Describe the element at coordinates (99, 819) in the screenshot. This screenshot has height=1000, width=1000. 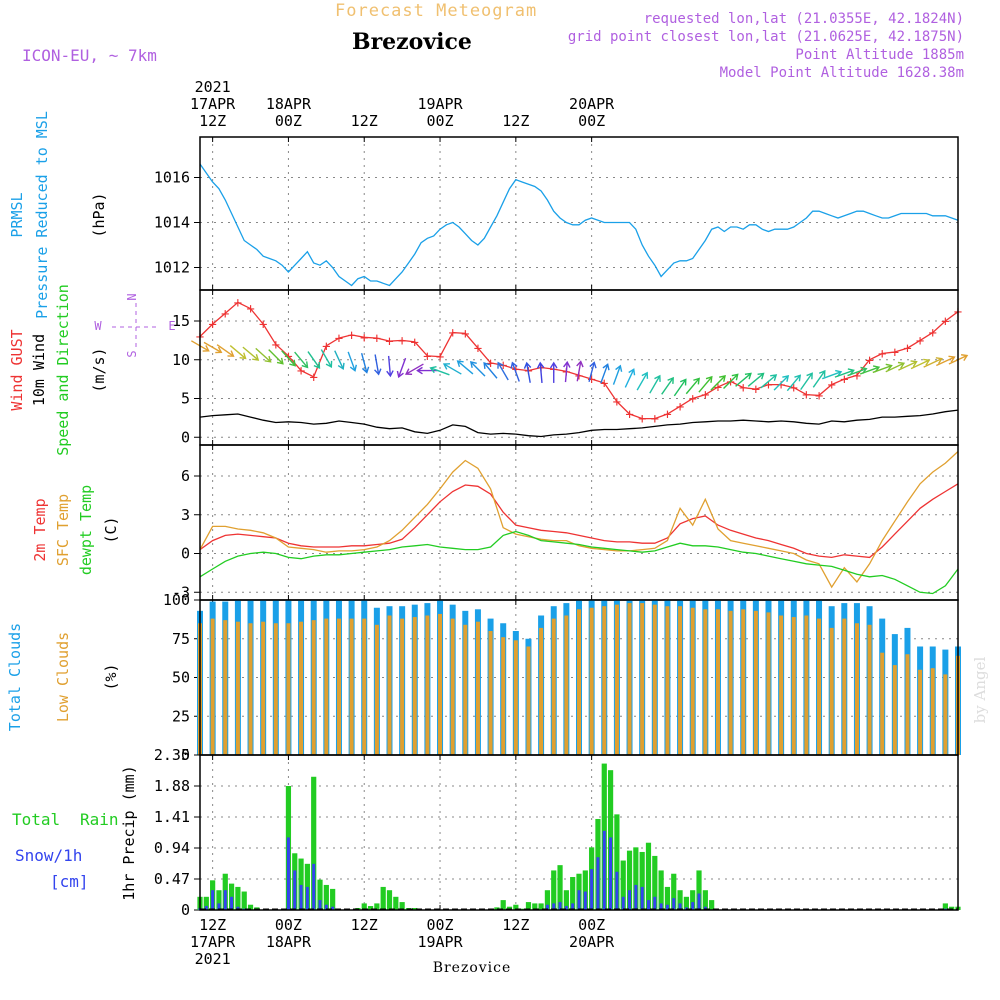
I see `rain-label: Rain` at that location.